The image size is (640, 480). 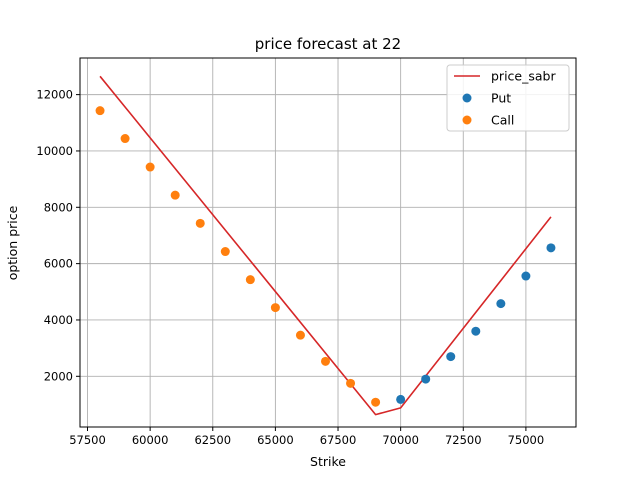 I want to click on x-tick-label: 67500, so click(x=338, y=440).